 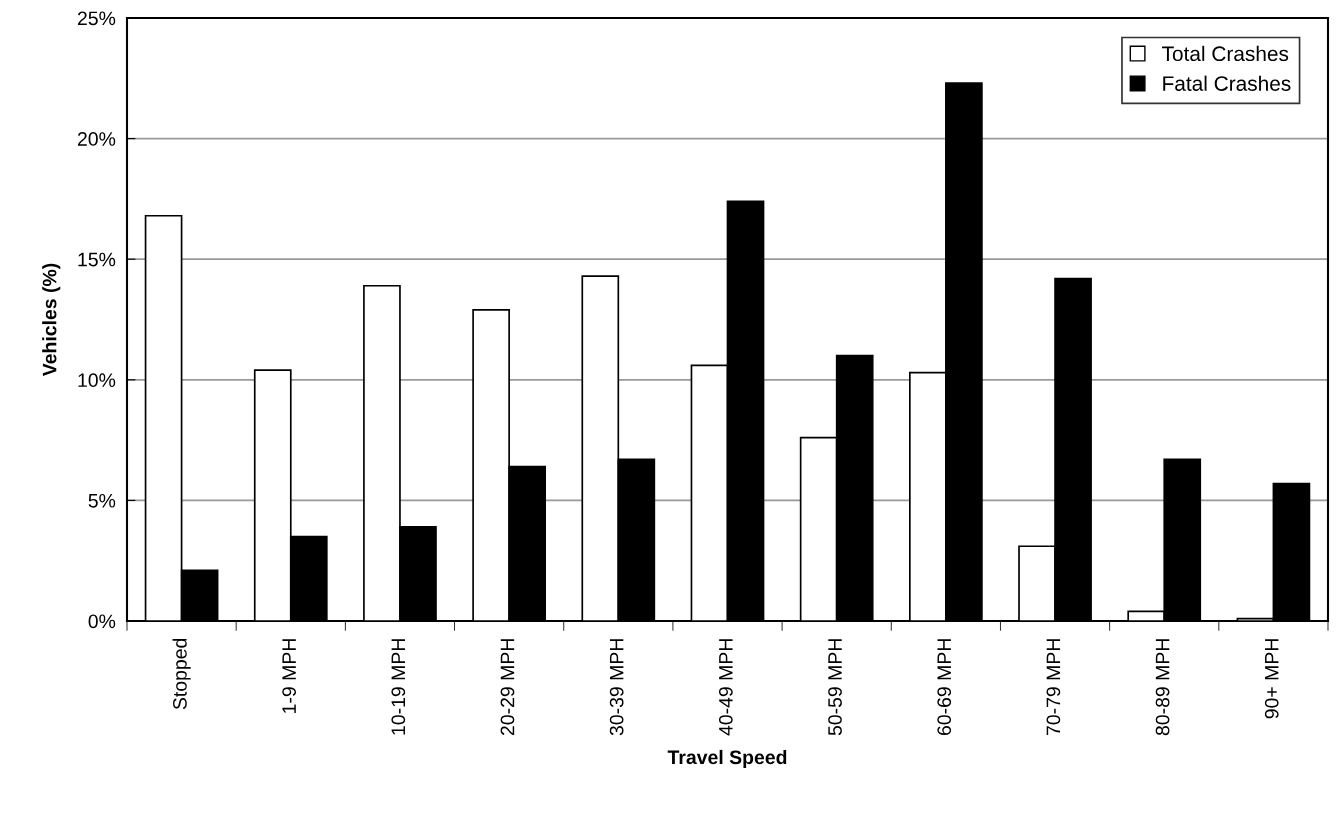 What do you see at coordinates (96, 18) in the screenshot?
I see `y-tick-label: 25%` at bounding box center [96, 18].